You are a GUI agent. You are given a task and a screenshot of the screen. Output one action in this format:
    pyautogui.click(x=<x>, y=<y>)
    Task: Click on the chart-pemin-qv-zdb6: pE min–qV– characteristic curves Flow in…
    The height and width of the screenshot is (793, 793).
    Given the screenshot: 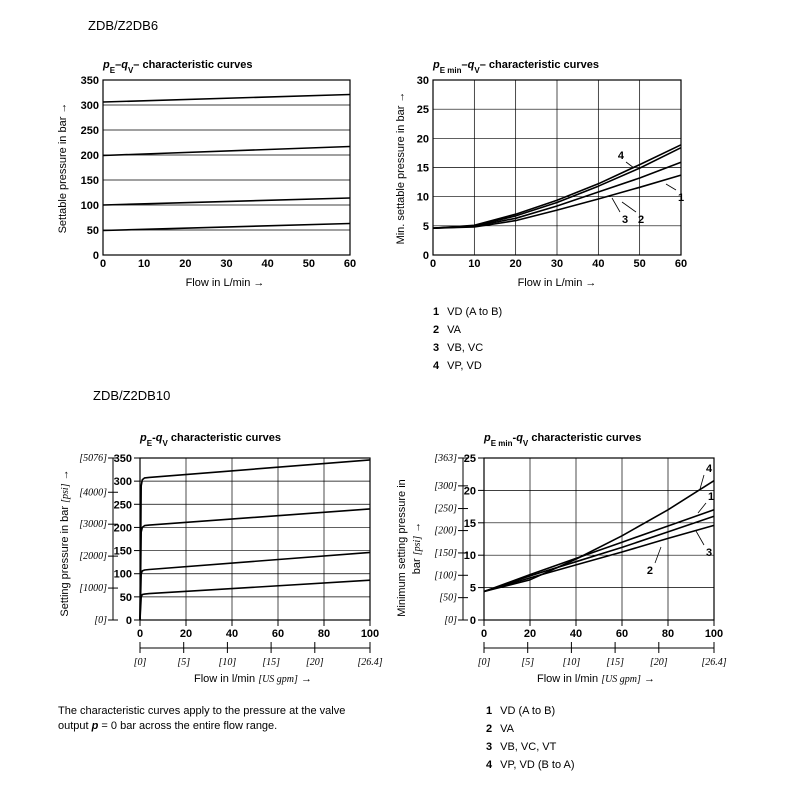 What is the action you would take?
    pyautogui.click(x=541, y=174)
    